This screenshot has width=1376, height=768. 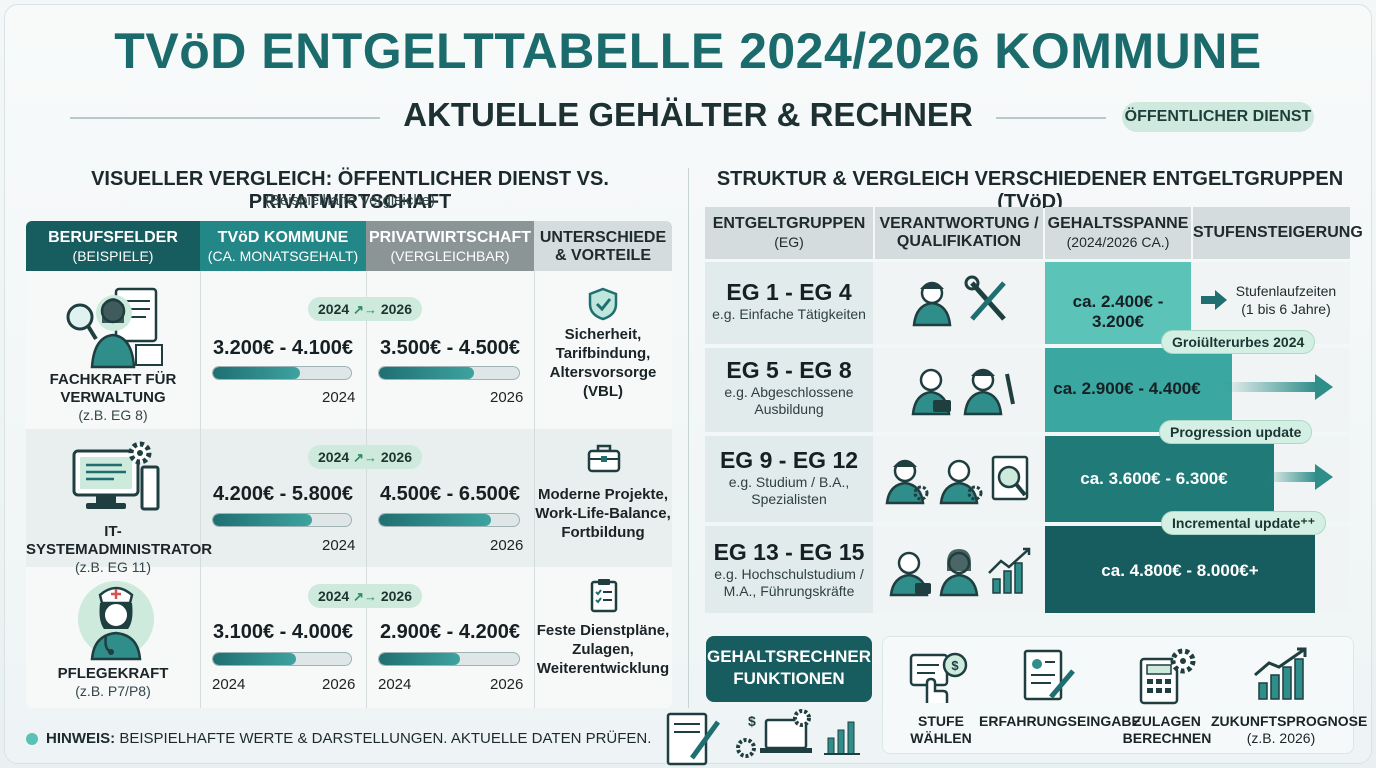 I want to click on tvod-salary-range: 4.200€ - 5.800€, so click(x=283, y=494).